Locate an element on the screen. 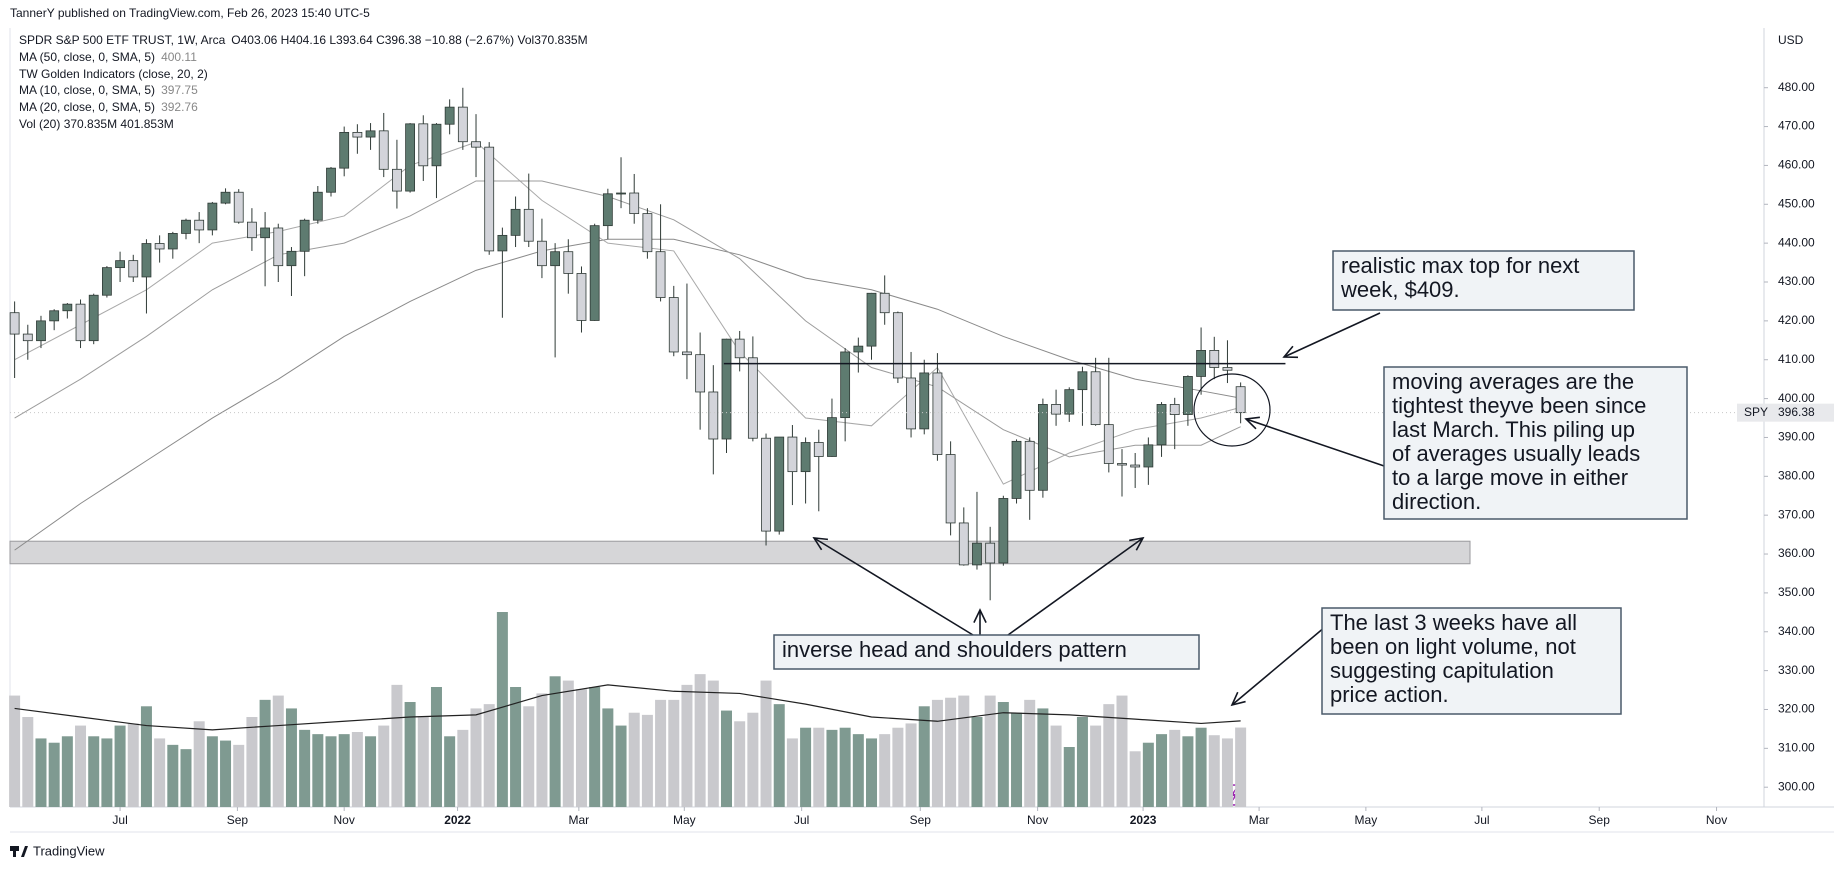 Image resolution: width=1834 pixels, height=870 pixels. y-tick-label: 360.00 is located at coordinates (1796, 553).